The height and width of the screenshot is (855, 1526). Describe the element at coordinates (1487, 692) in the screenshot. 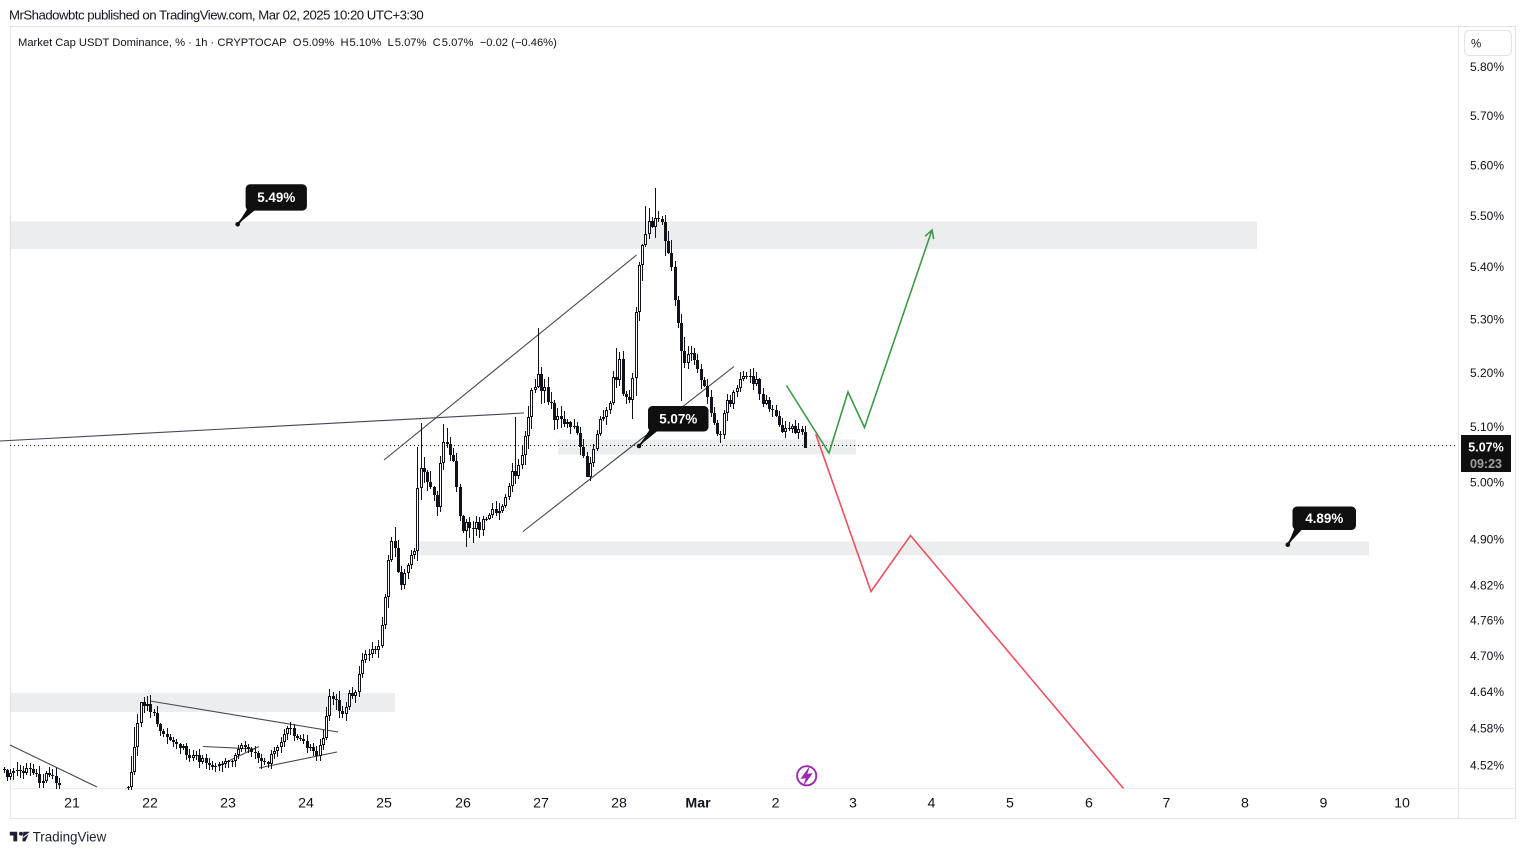

I see `svg-text: 4.64%` at that location.